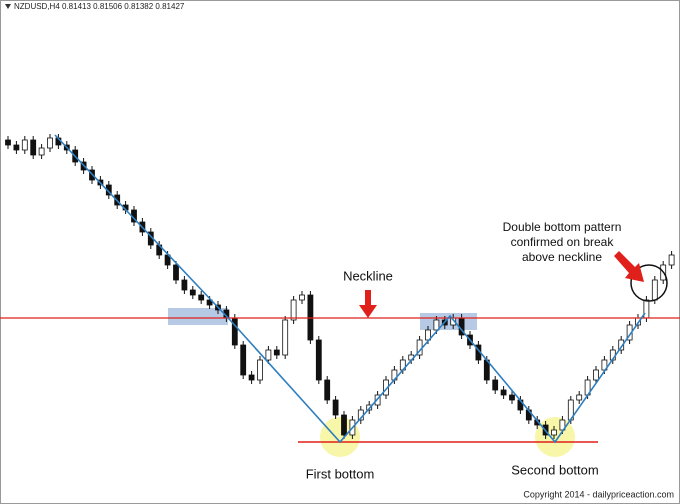  I want to click on copyright: Copyright 2014 - dailypriceaction.com, so click(598, 494).